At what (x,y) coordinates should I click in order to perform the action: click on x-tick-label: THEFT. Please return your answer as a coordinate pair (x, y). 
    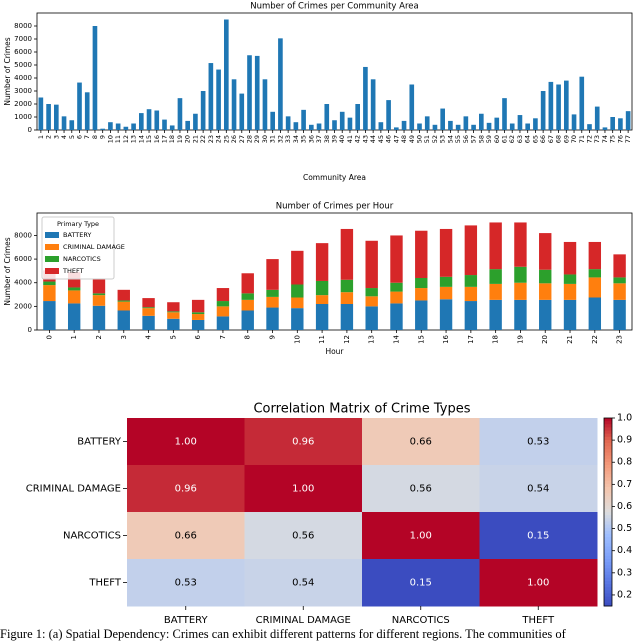
    Looking at the image, I should click on (538, 620).